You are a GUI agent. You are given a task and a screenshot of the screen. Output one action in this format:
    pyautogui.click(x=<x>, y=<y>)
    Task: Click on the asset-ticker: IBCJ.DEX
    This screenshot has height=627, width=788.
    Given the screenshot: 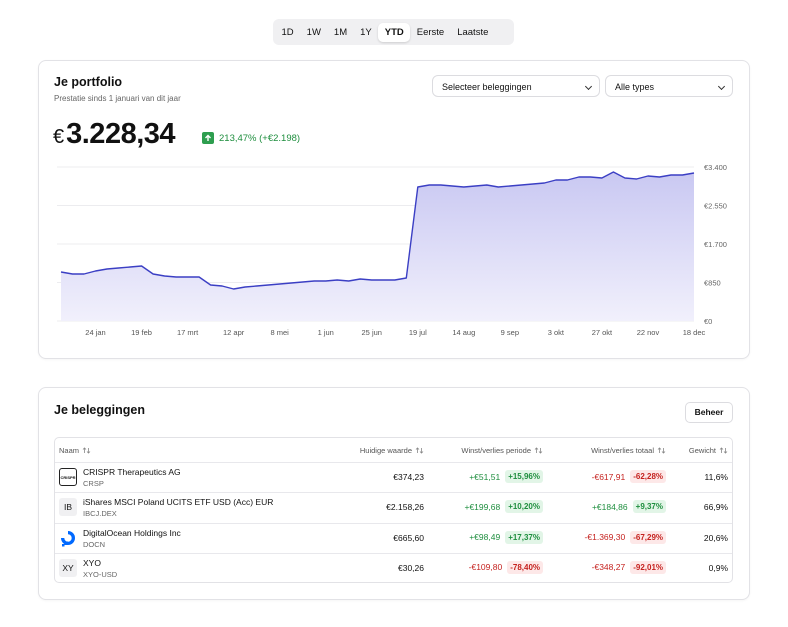 What is the action you would take?
    pyautogui.click(x=100, y=514)
    